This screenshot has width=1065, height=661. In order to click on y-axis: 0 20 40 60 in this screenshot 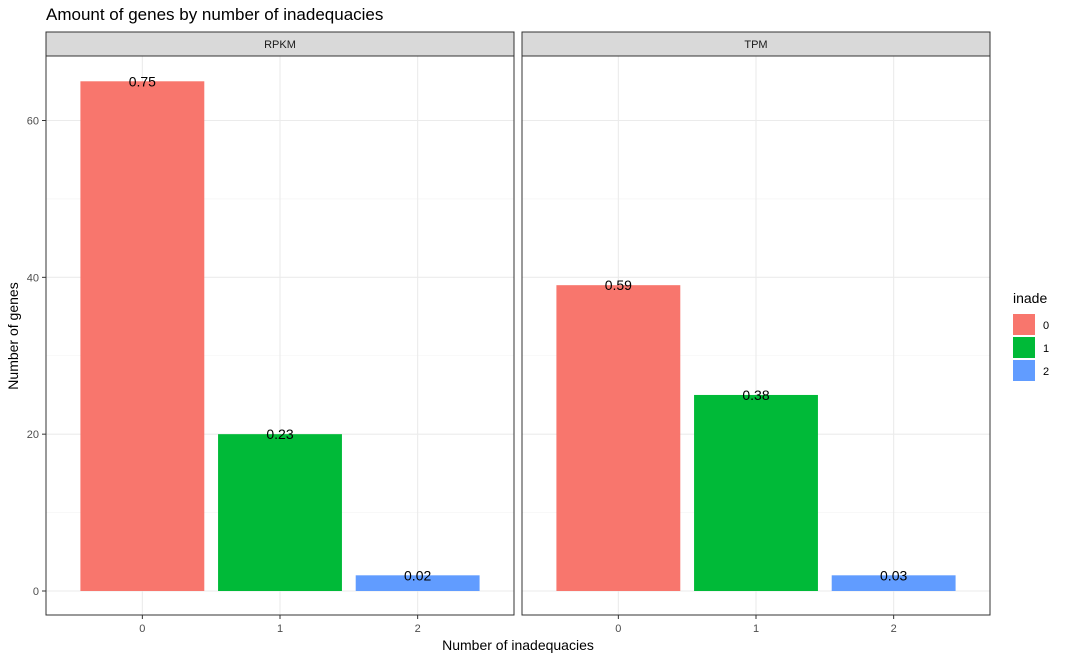, I will do `click(36, 357)`.